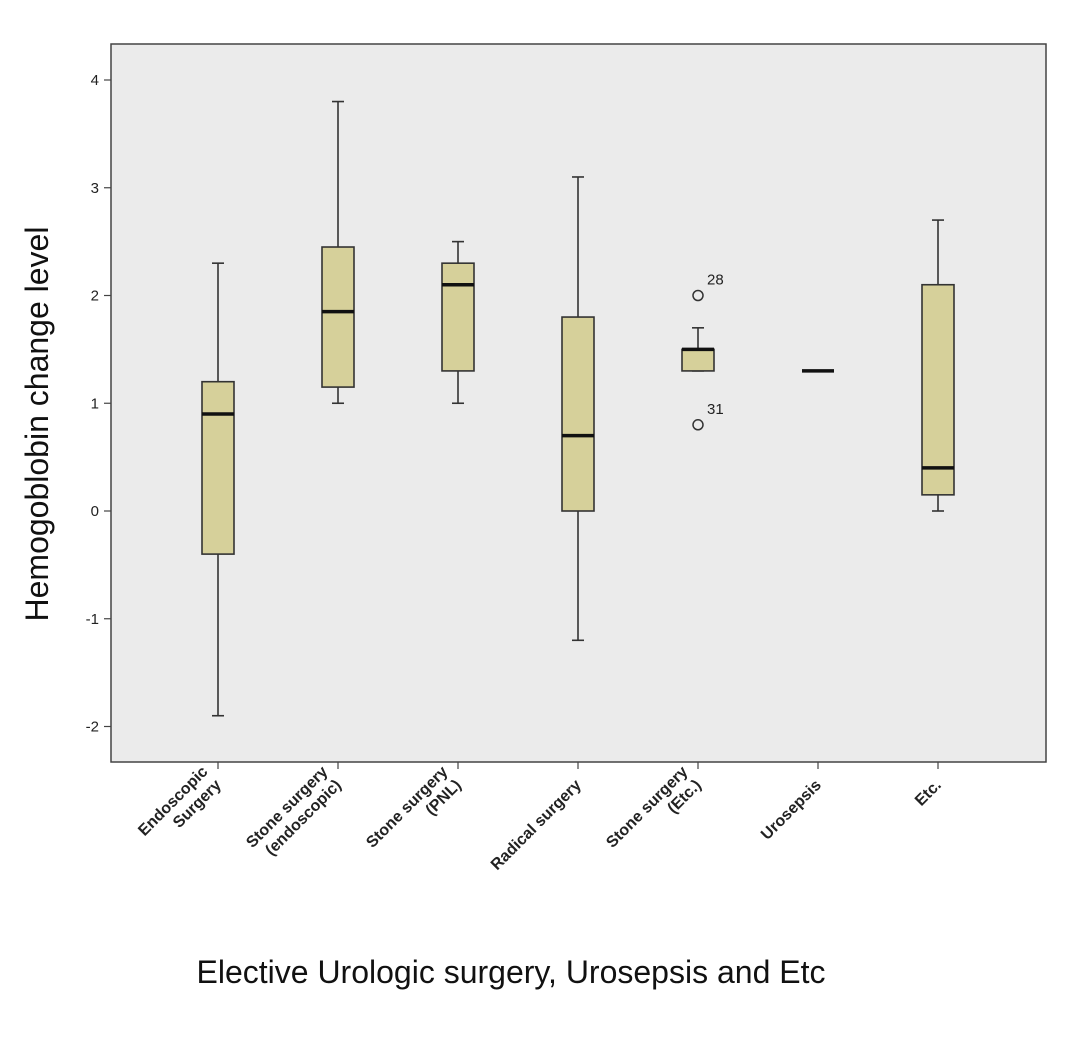 The image size is (1080, 1037). I want to click on x-tick-label: Urosepsis, so click(791, 810).